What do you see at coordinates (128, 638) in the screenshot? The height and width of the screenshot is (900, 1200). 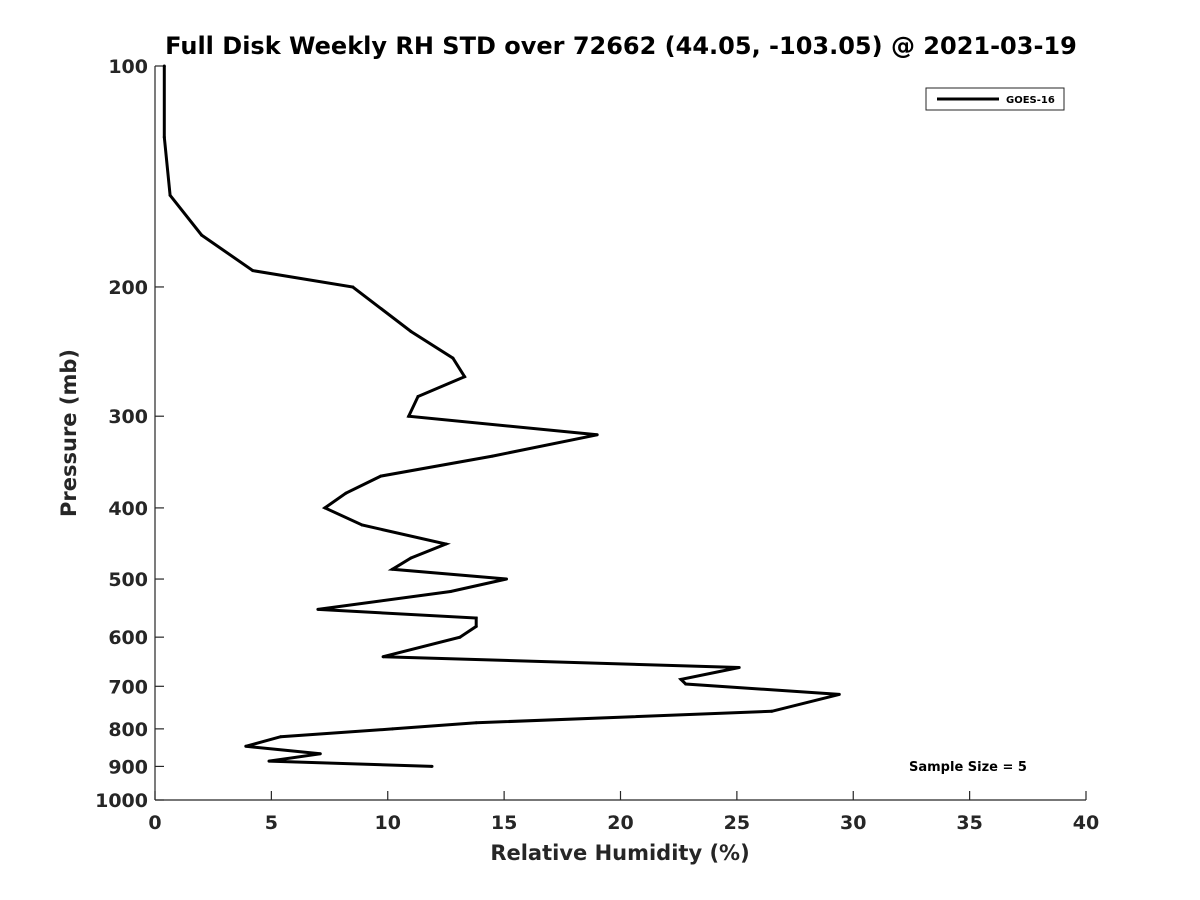 I see `y-tick-label: 600` at bounding box center [128, 638].